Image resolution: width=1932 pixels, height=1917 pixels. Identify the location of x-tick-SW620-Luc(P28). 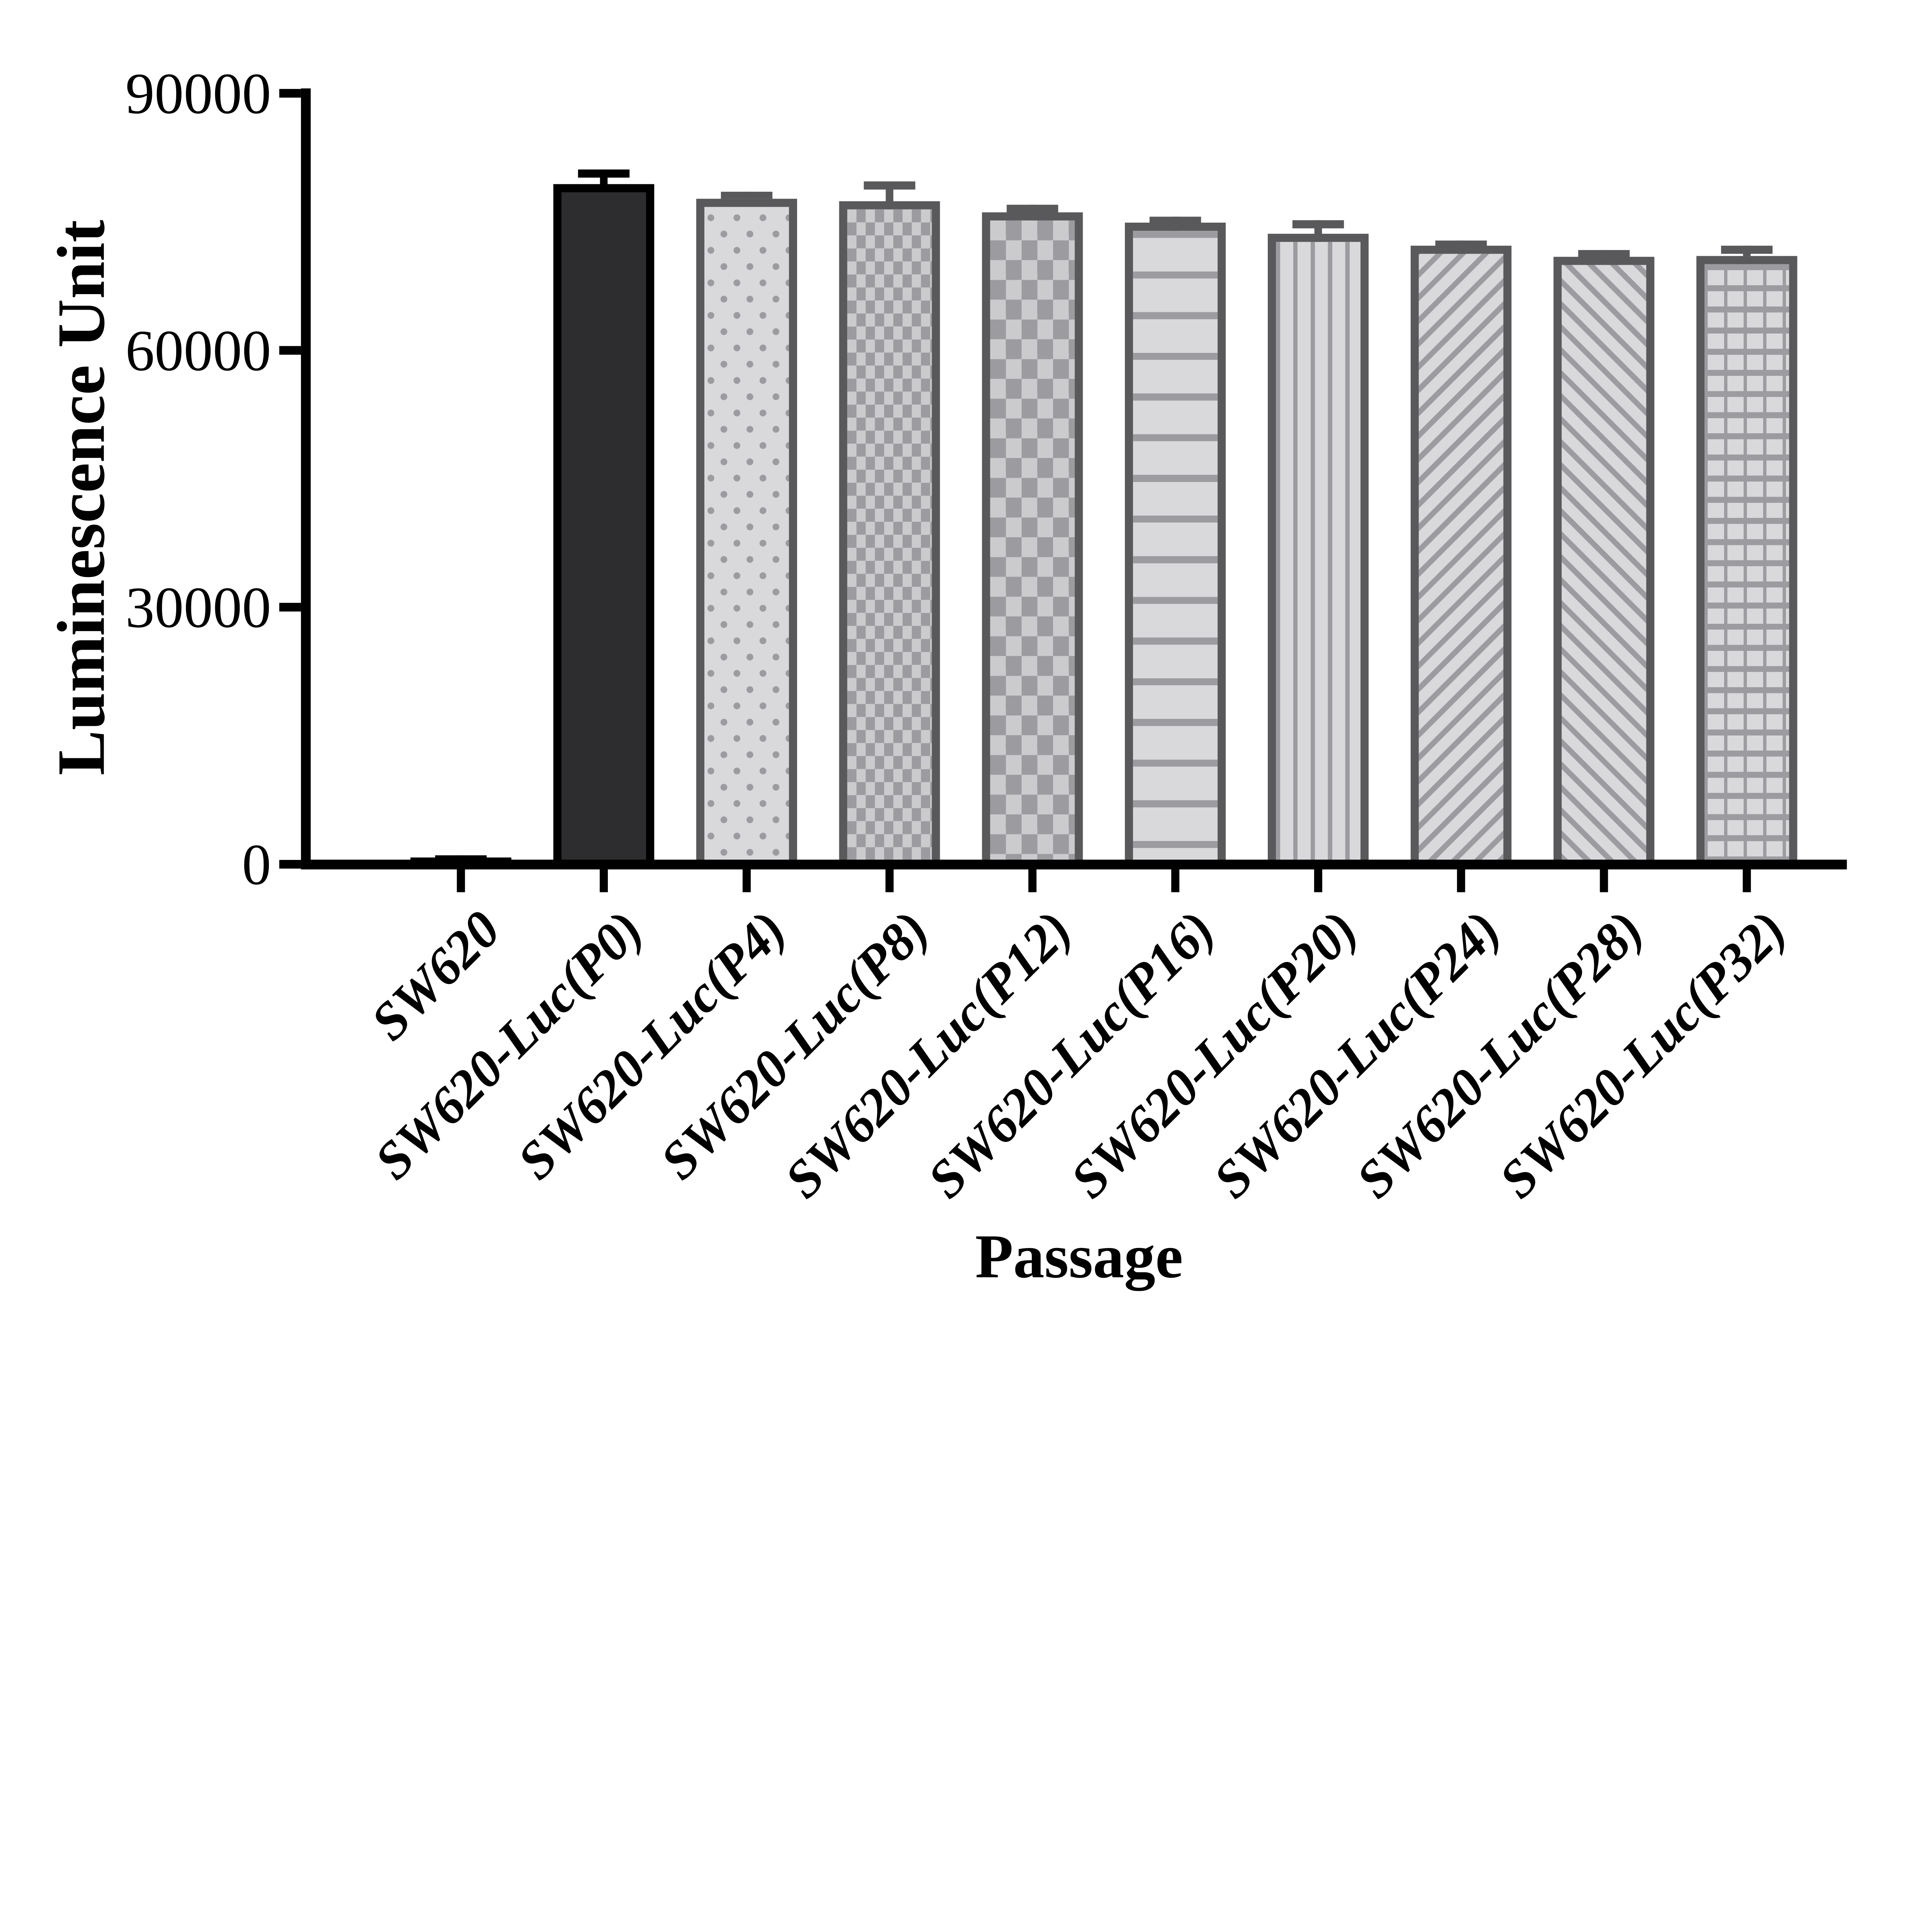
(1604, 881).